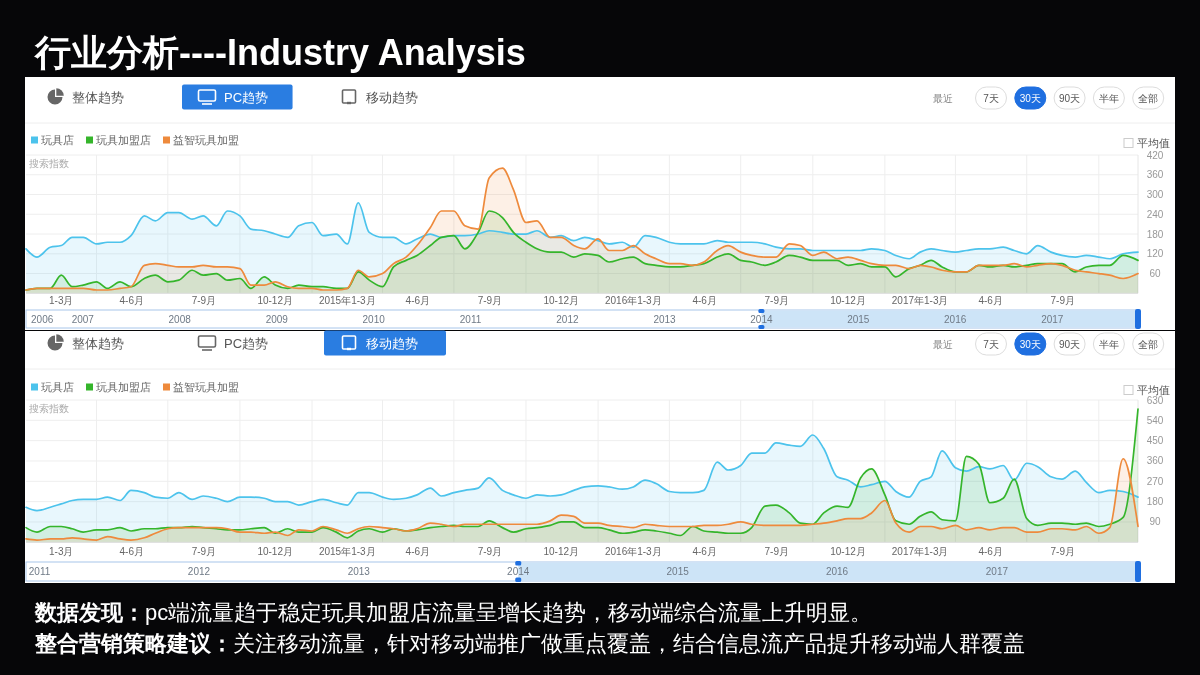 Image resolution: width=1200 pixels, height=675 pixels. I want to click on chart-title: 行业分析----Industry Analysis, so click(280, 52).